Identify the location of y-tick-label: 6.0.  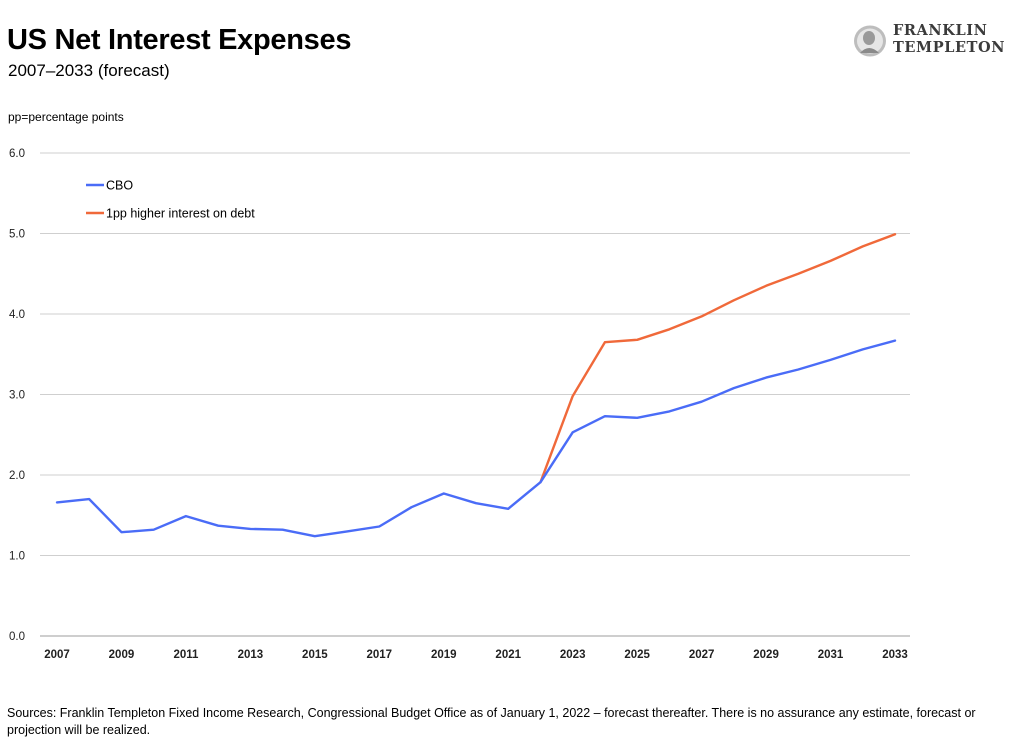
(17, 154).